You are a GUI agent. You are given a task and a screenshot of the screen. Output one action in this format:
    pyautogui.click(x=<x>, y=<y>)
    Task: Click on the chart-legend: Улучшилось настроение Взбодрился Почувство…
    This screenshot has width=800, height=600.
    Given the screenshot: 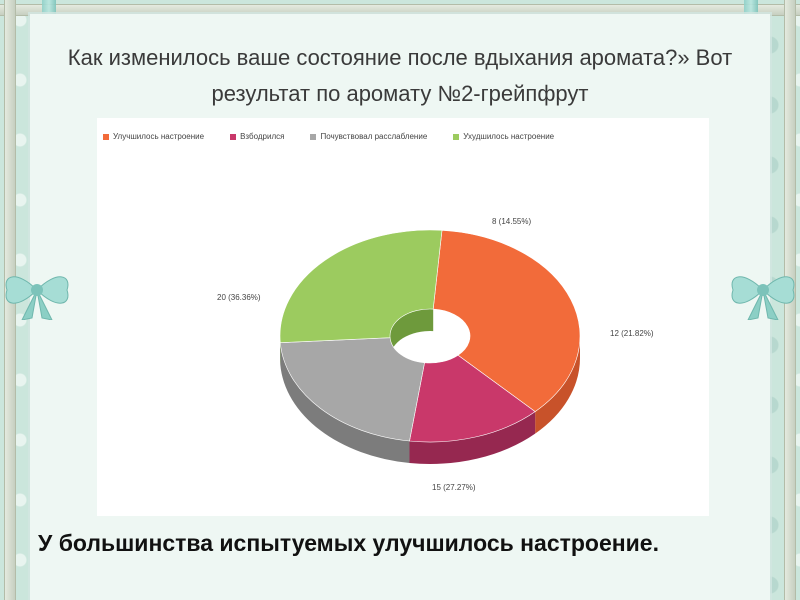 What is the action you would take?
    pyautogui.click(x=328, y=136)
    